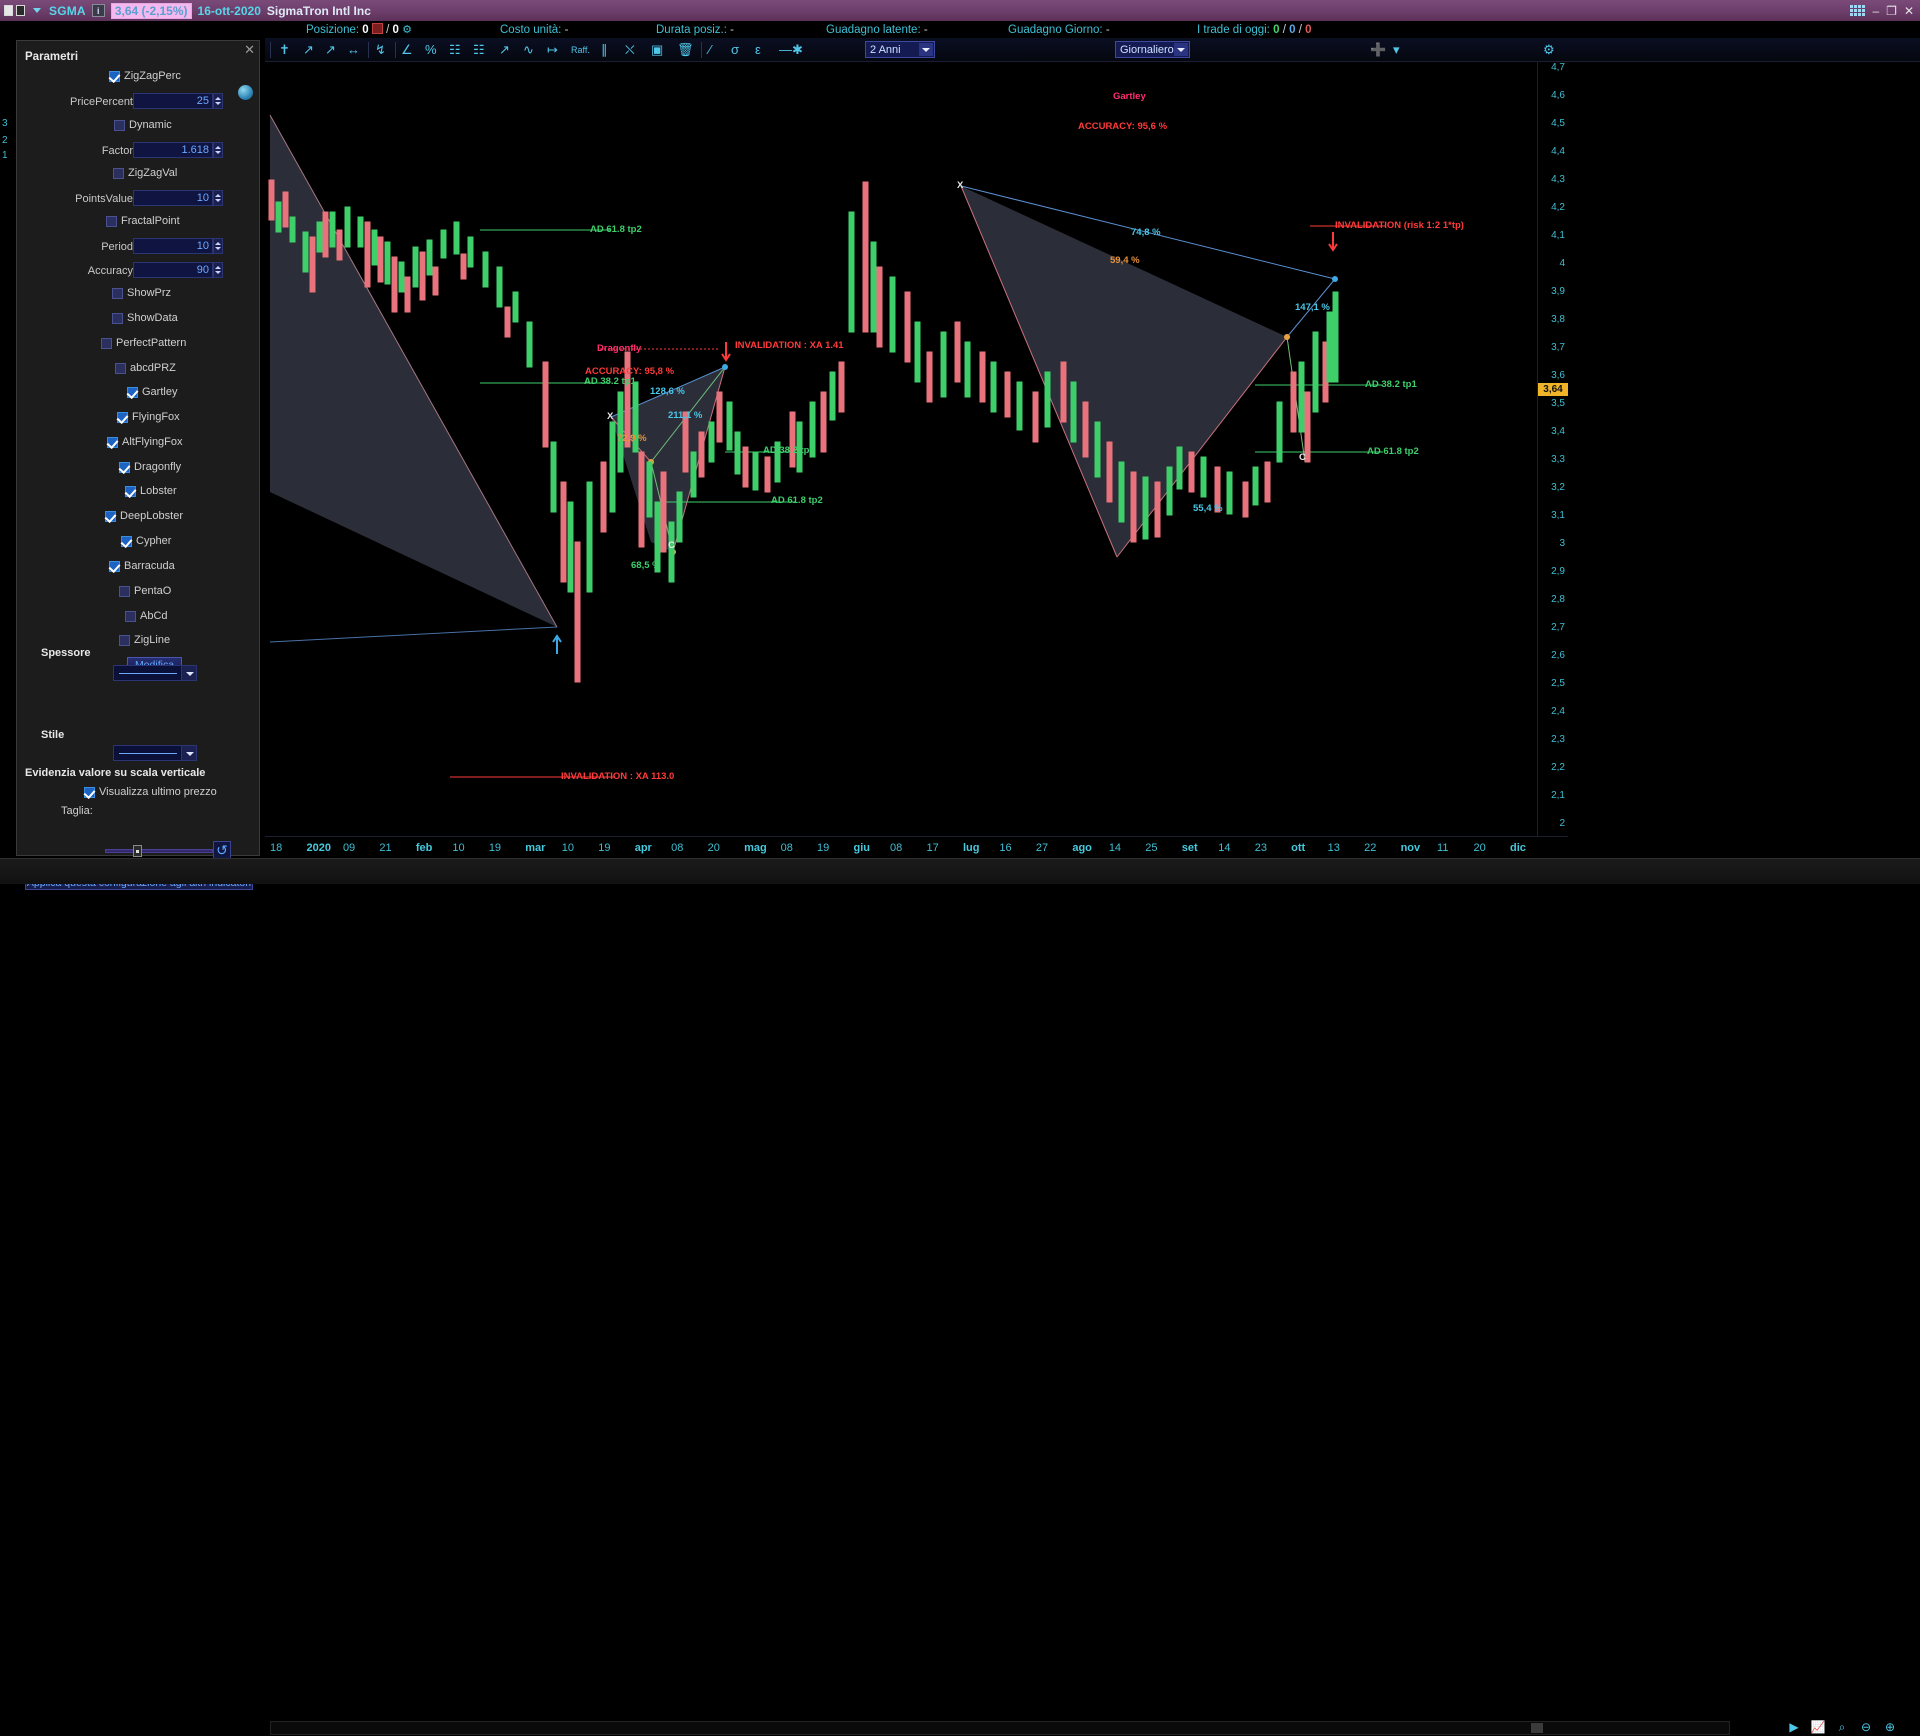  What do you see at coordinates (114, 76) in the screenshot?
I see `checkbox-zigzagperc` at bounding box center [114, 76].